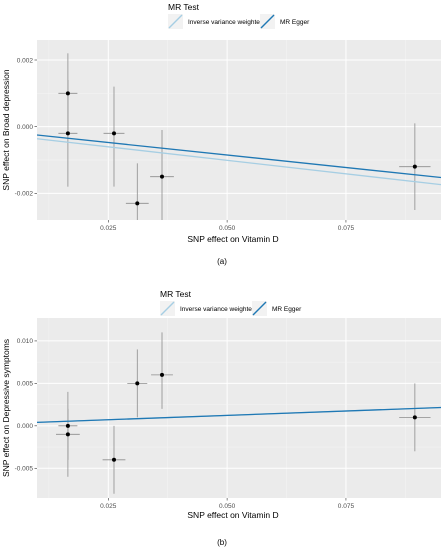 The height and width of the screenshot is (550, 444). What do you see at coordinates (25, 60) in the screenshot?
I see `y-tick-label: 0.002` at bounding box center [25, 60].